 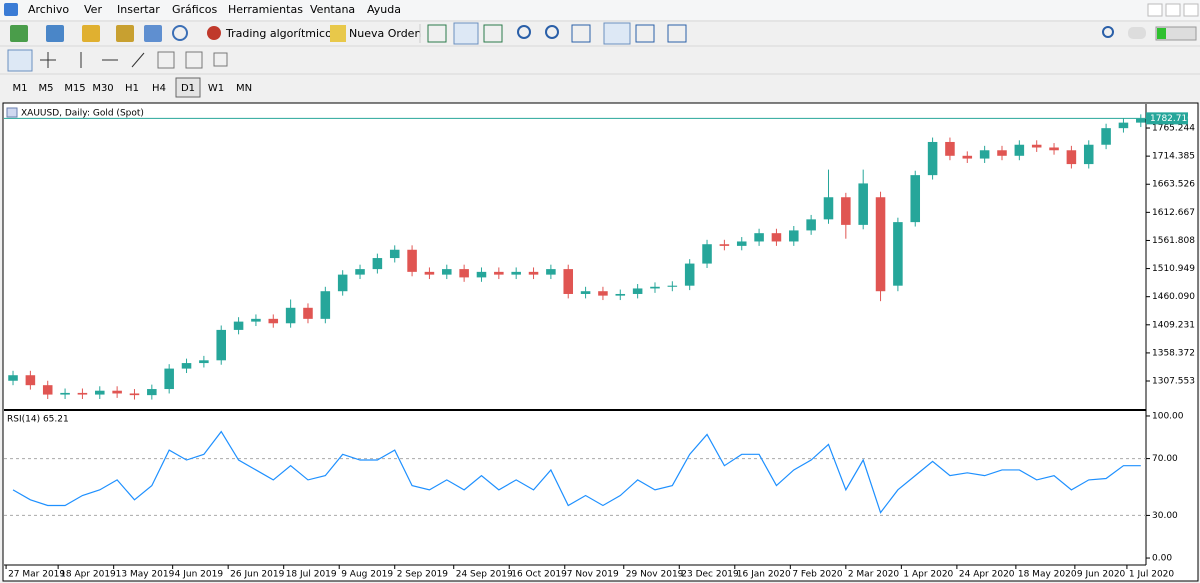 I want to click on text-button, so click(x=220, y=59).